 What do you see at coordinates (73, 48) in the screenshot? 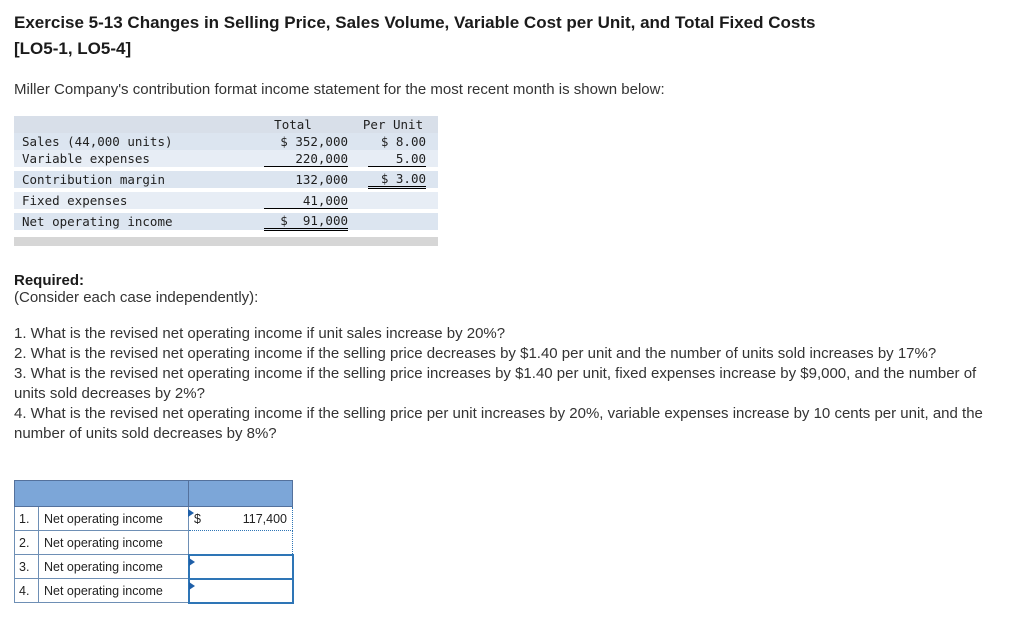
I see `title-line2: [LO5-1, LO5-4]` at bounding box center [73, 48].